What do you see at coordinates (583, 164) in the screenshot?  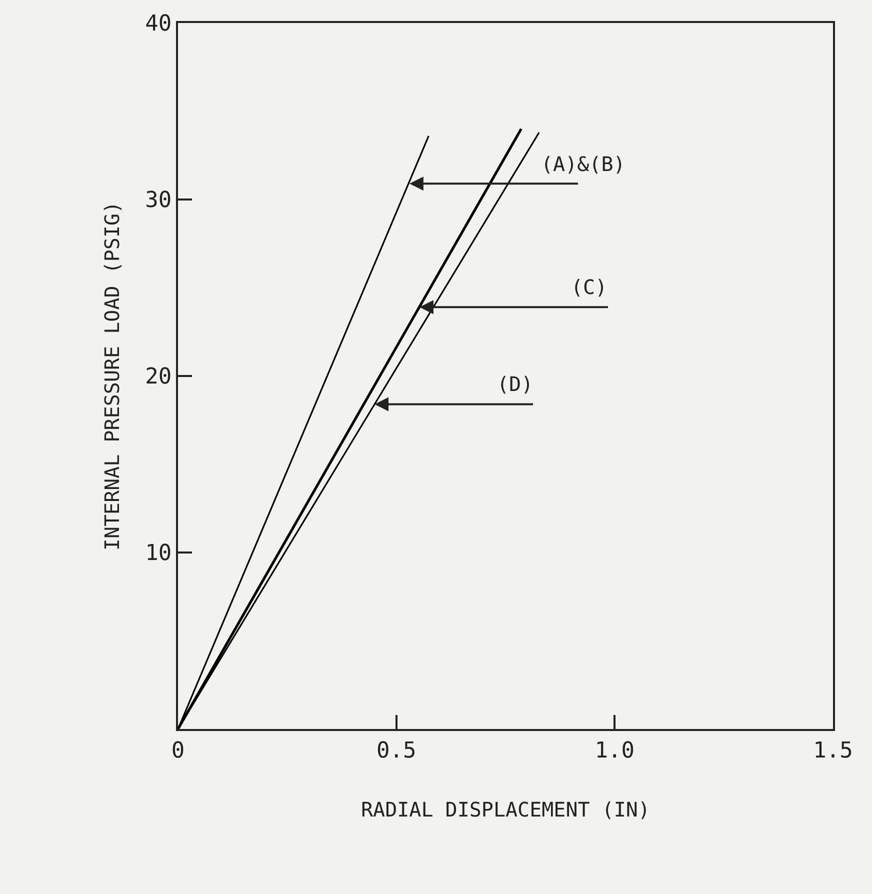 I see `annotation: (A)&(B)` at bounding box center [583, 164].